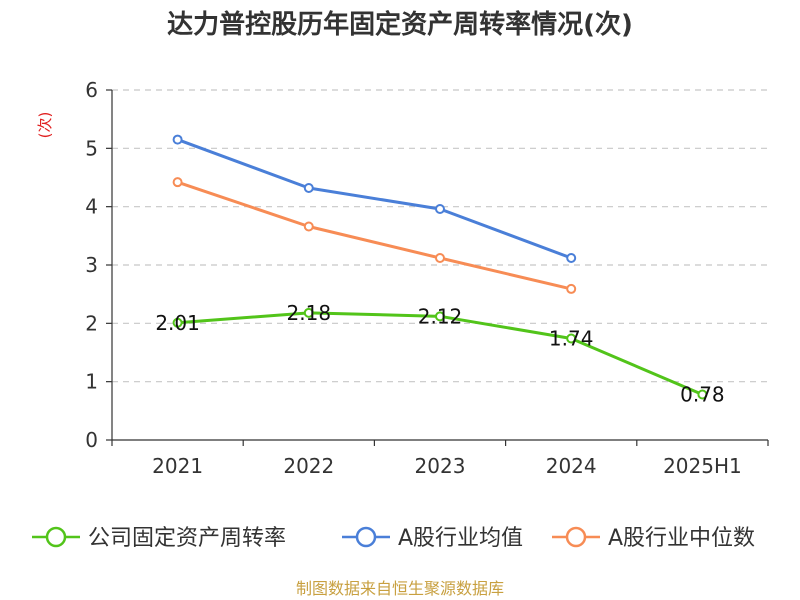 The width and height of the screenshot is (800, 600). I want to click on legend-label: 公司固定资产周转率, so click(187, 538).